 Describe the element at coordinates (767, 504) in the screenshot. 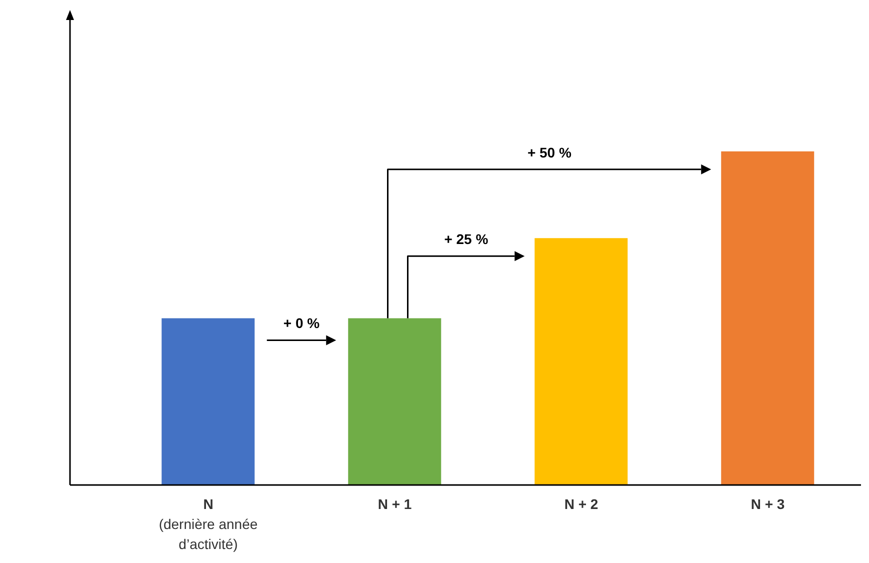

I see `x-tick-label: N + 3` at that location.